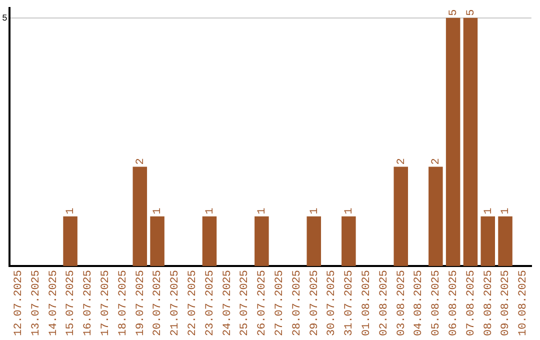  I want to click on x-tick-label: 24.07.2025, so click(228, 303).